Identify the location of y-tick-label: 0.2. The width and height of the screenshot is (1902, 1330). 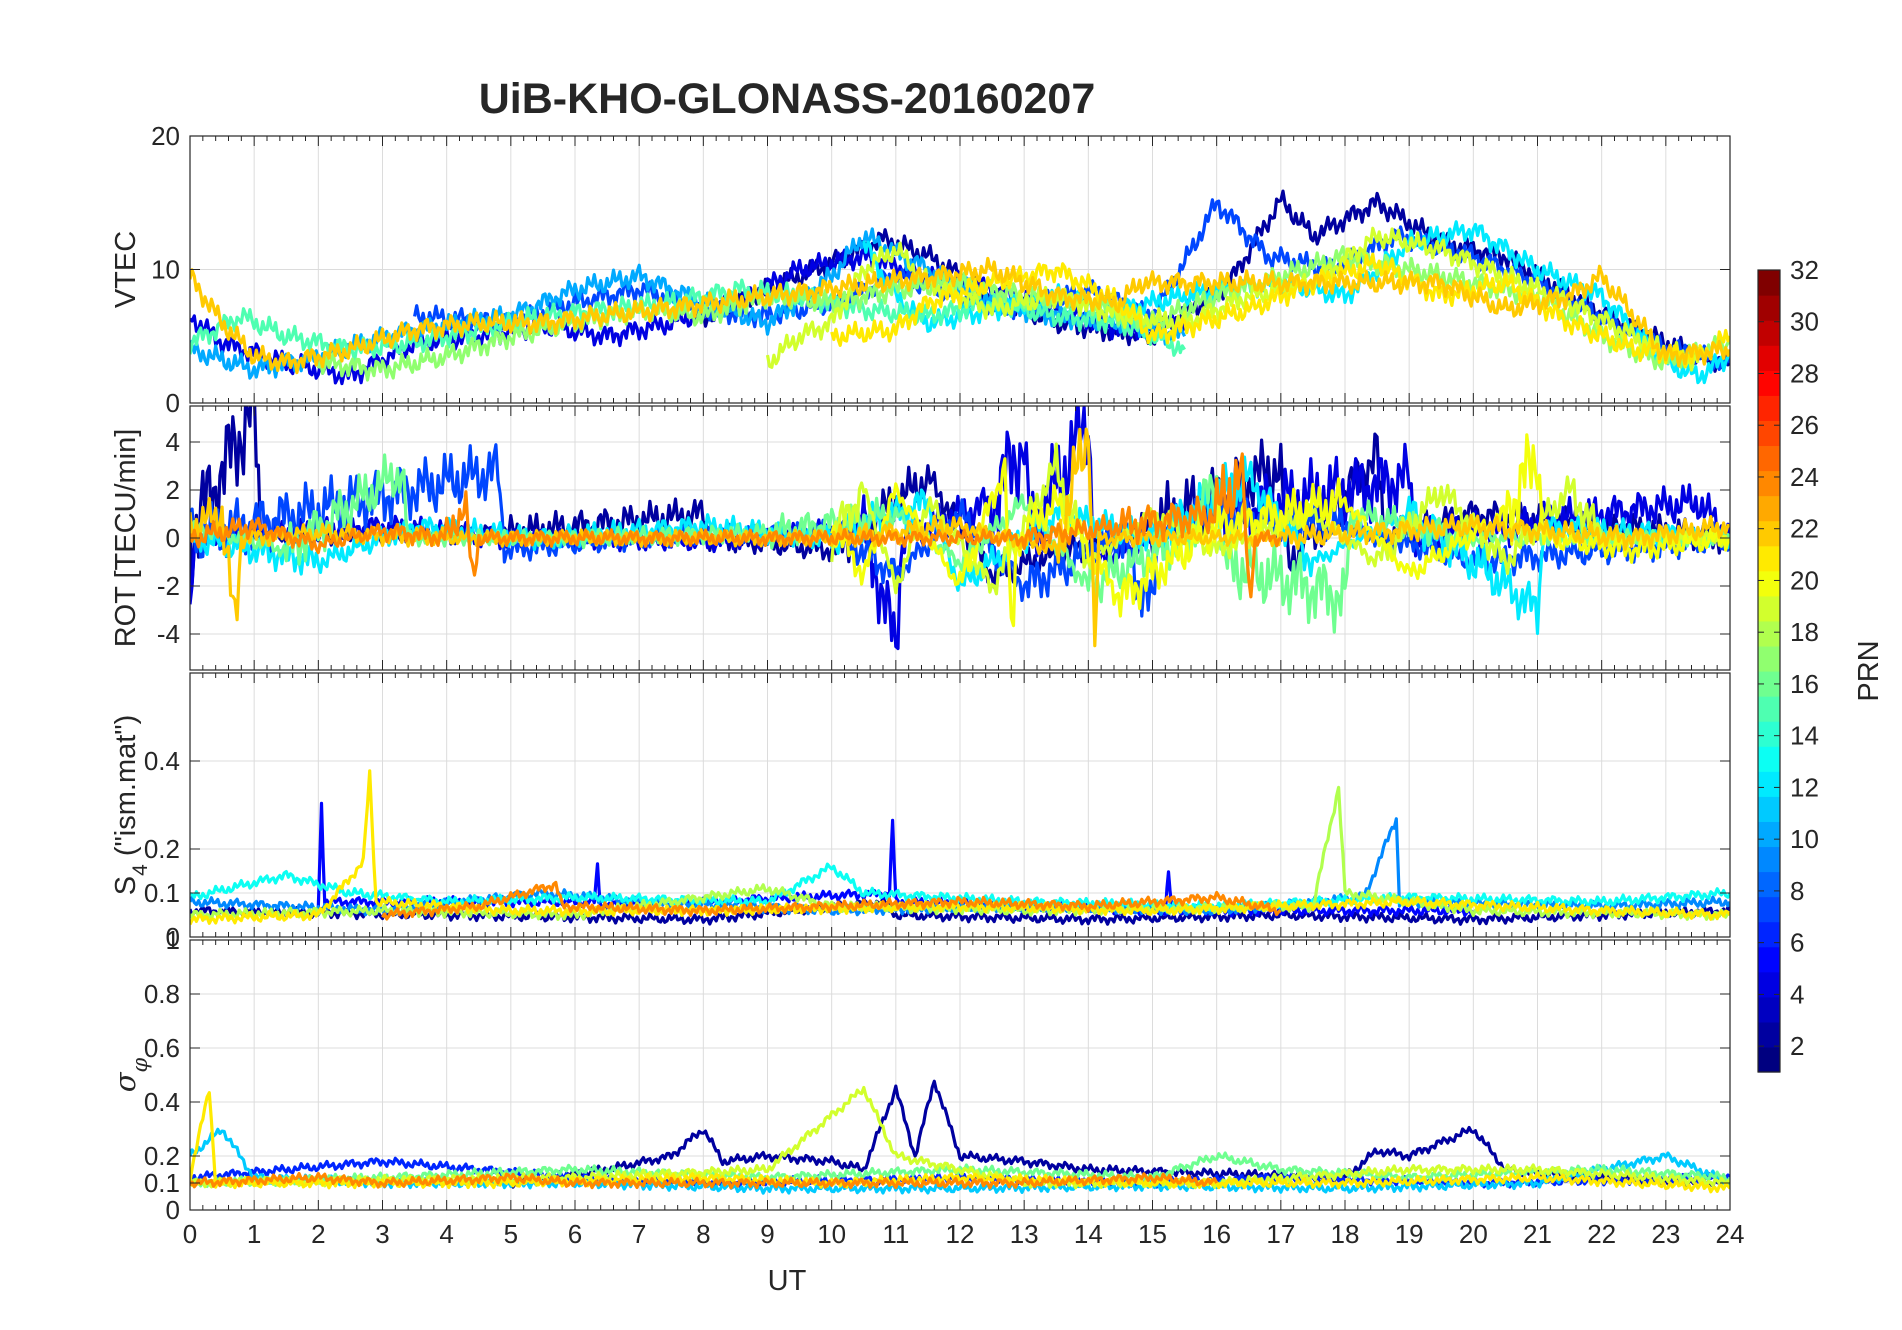
(162, 1156).